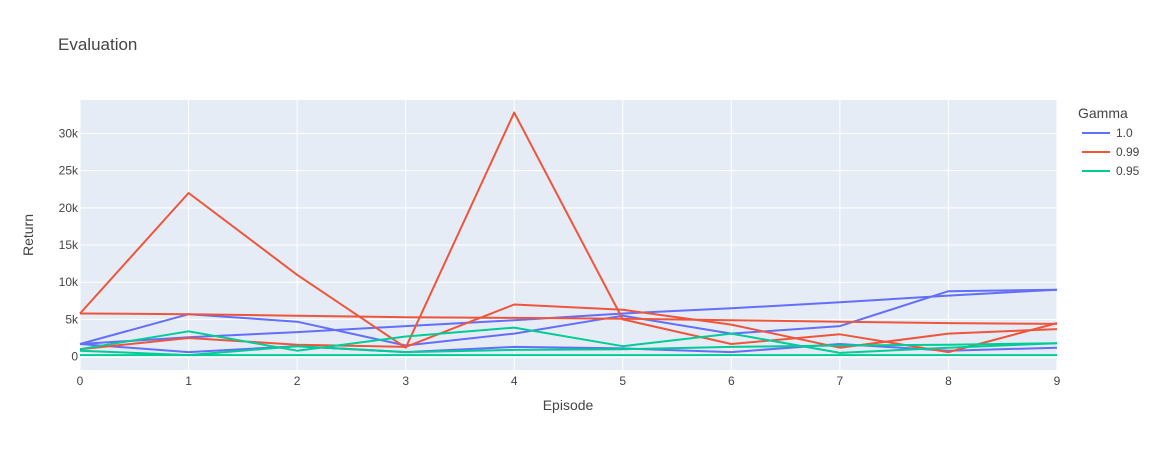 The image size is (1162, 450). Describe the element at coordinates (80, 381) in the screenshot. I see `x-tick-label: 0` at that location.